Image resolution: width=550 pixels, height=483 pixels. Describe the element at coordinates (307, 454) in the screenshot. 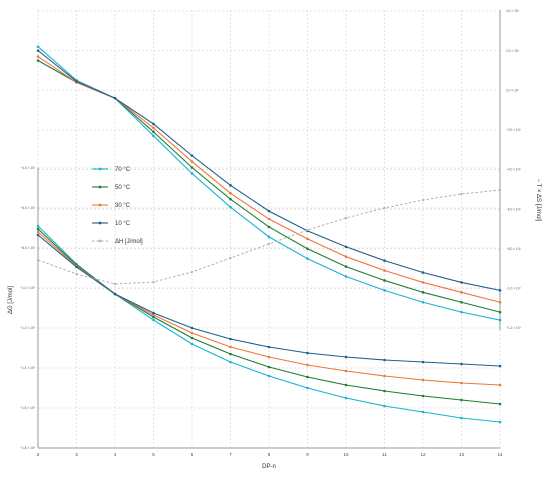

I see `x-tick-label: 9` at that location.